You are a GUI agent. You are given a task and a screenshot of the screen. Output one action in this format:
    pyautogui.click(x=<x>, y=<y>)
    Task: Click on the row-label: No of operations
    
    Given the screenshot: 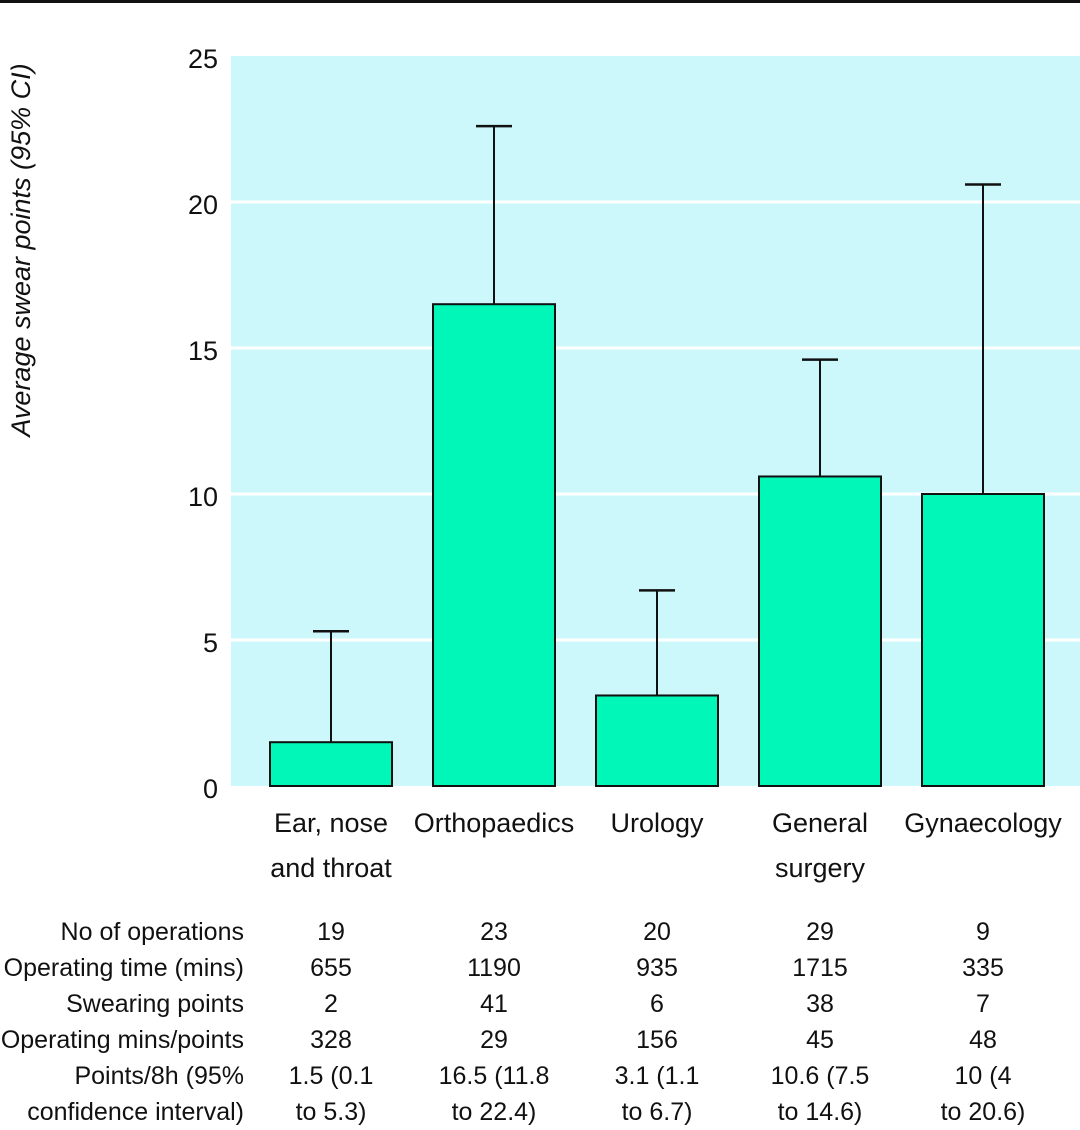 What is the action you would take?
    pyautogui.click(x=152, y=932)
    